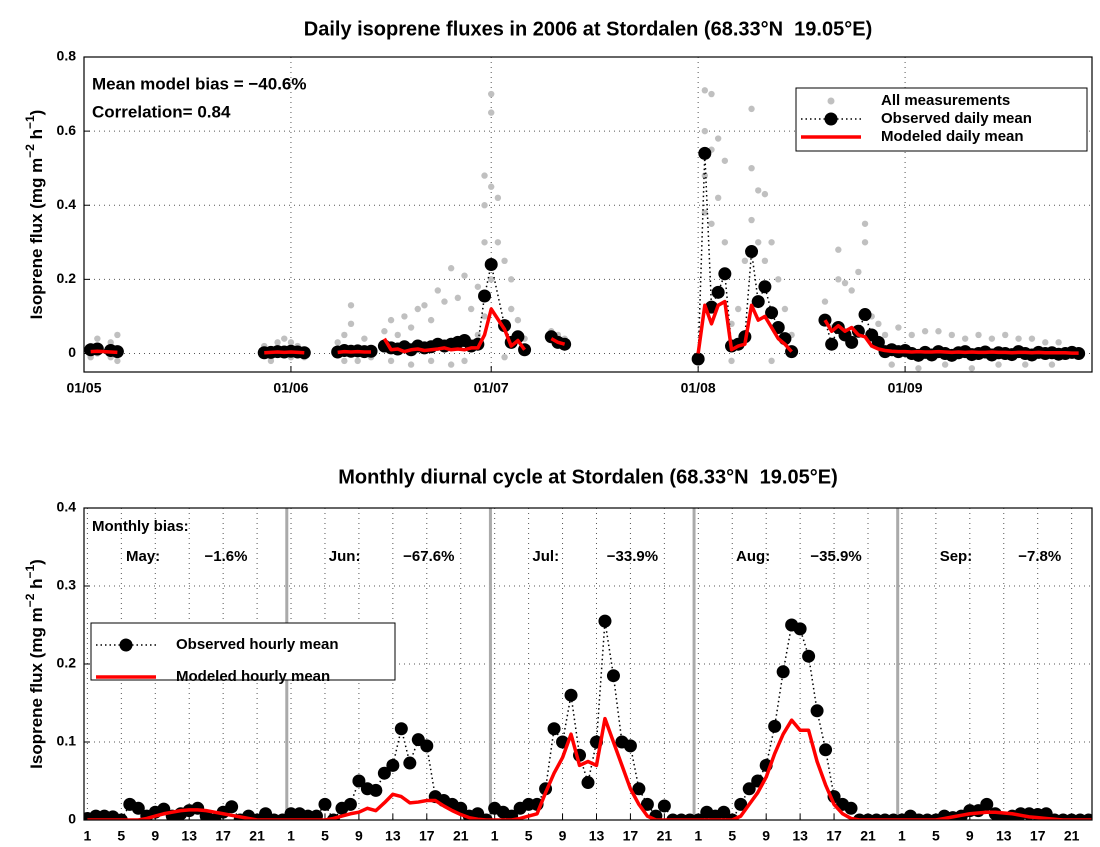  Describe the element at coordinates (140, 526) in the screenshot. I see `monthly-bias-title: Monthly bias:` at that location.